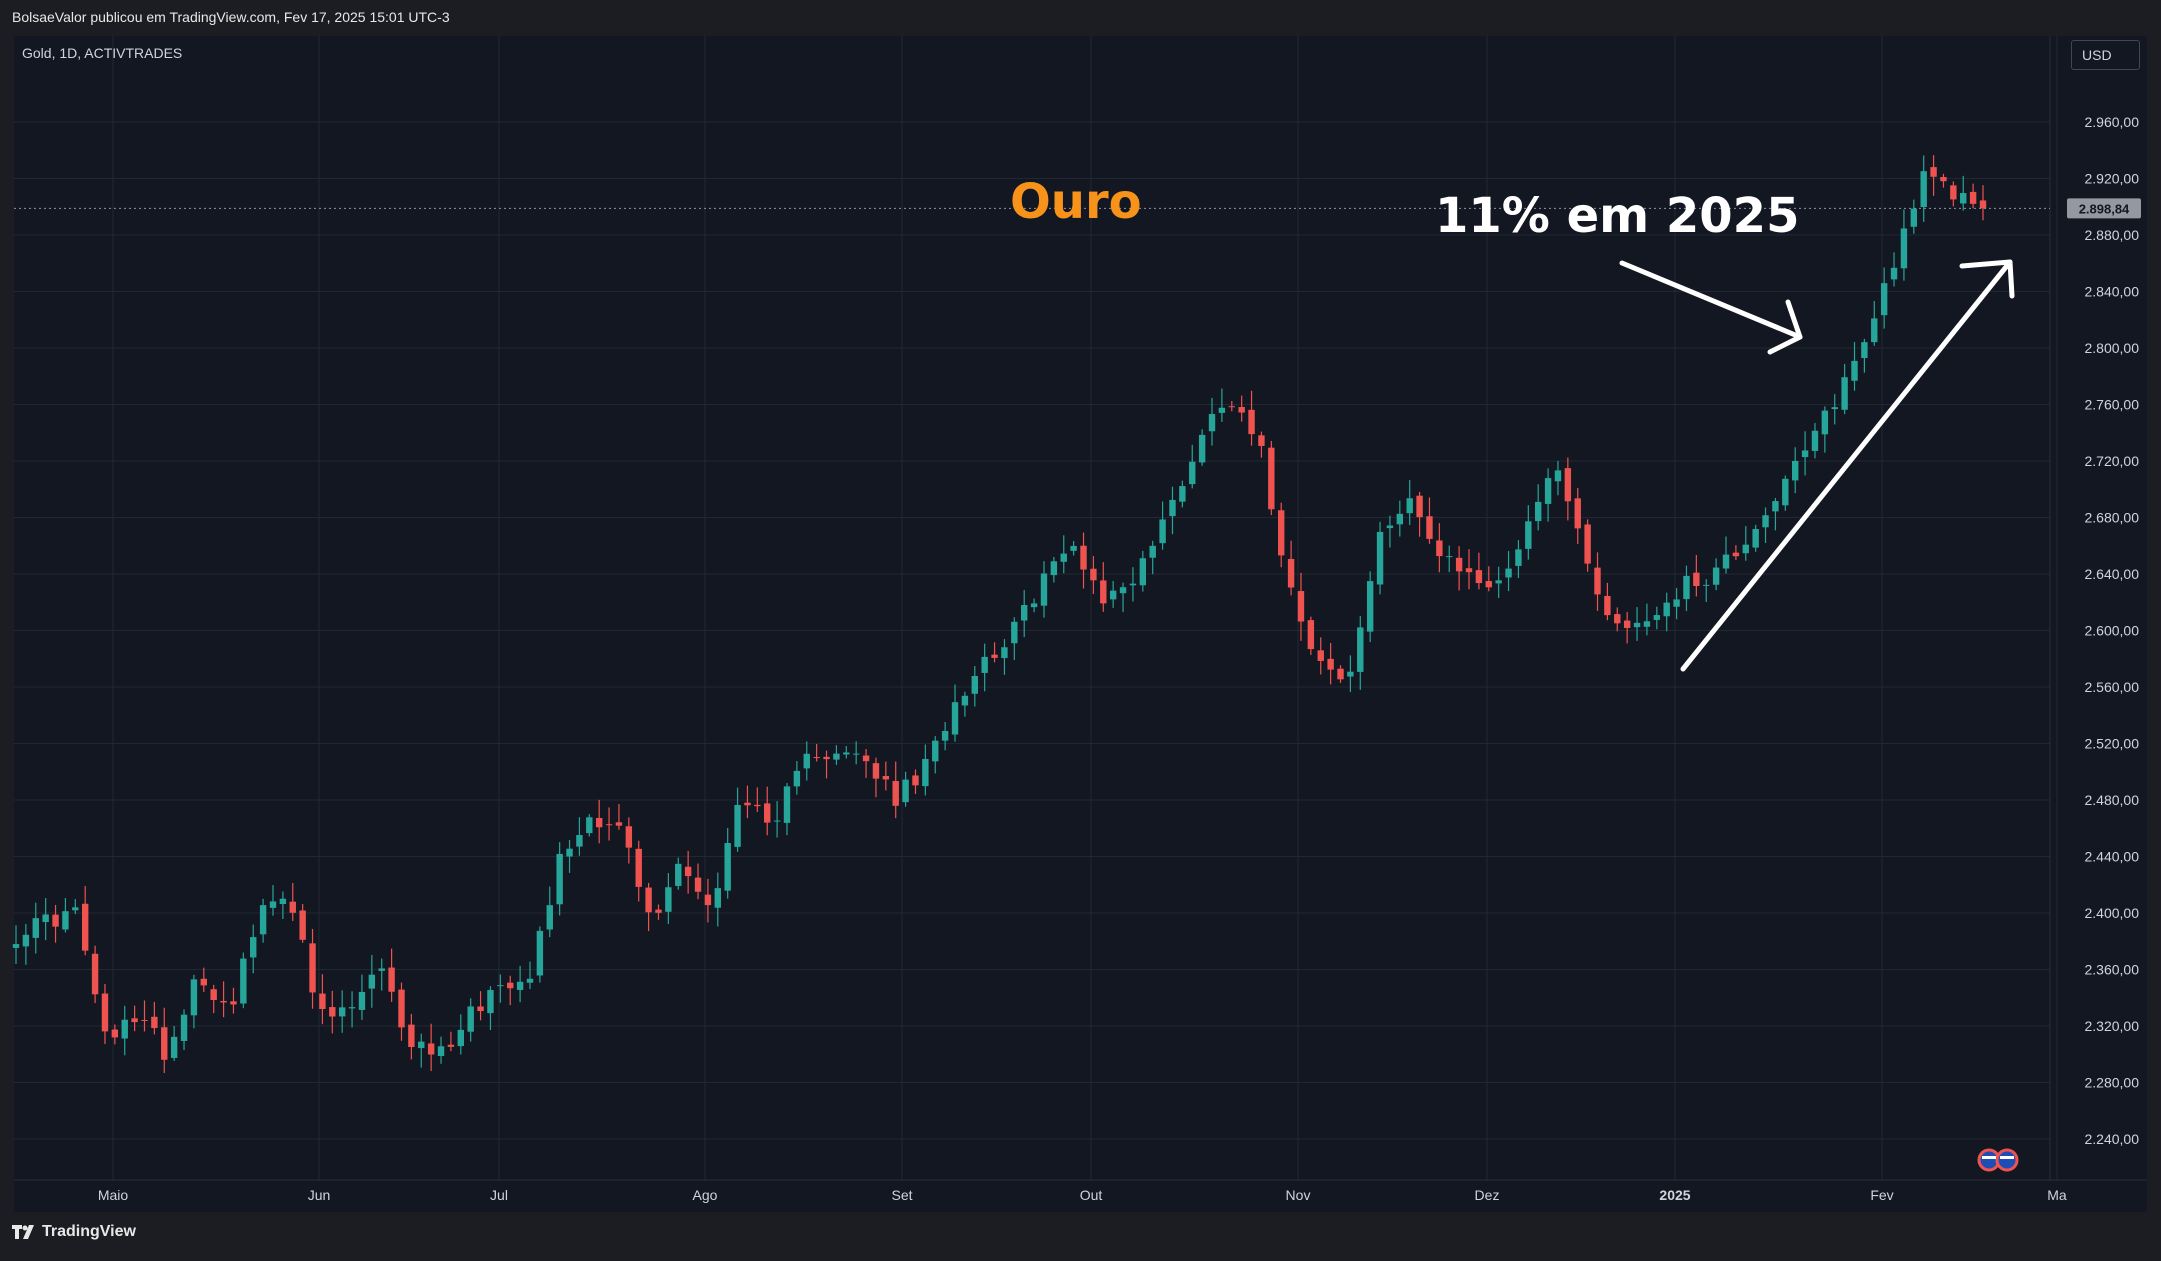 Image resolution: width=2161 pixels, height=1261 pixels. I want to click on price-tick-label: 2.320,00, so click(2112, 1026).